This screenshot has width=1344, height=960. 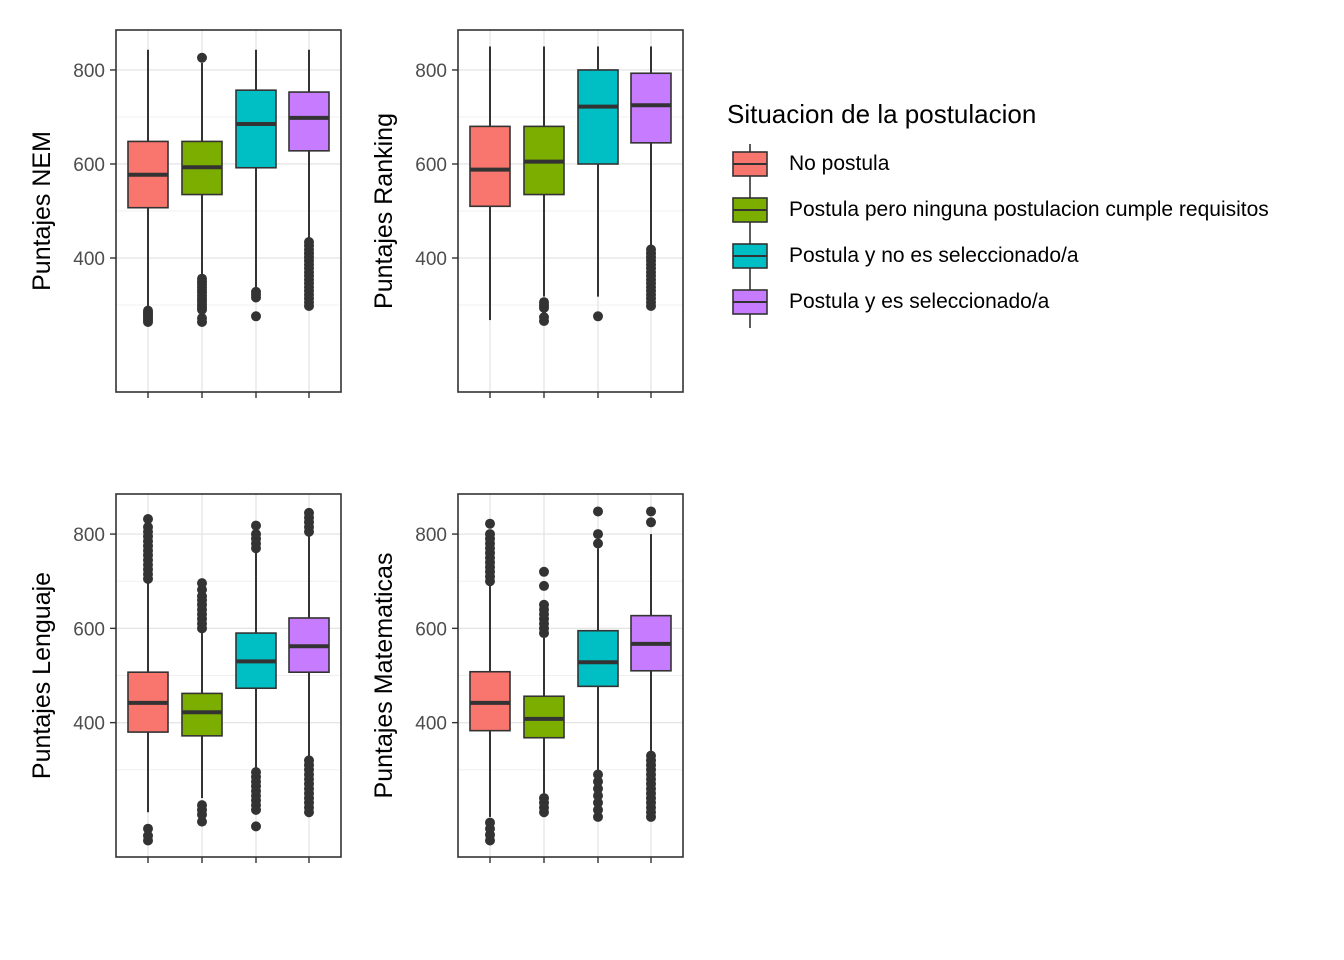 What do you see at coordinates (839, 163) in the screenshot?
I see `legend-label: No postula` at bounding box center [839, 163].